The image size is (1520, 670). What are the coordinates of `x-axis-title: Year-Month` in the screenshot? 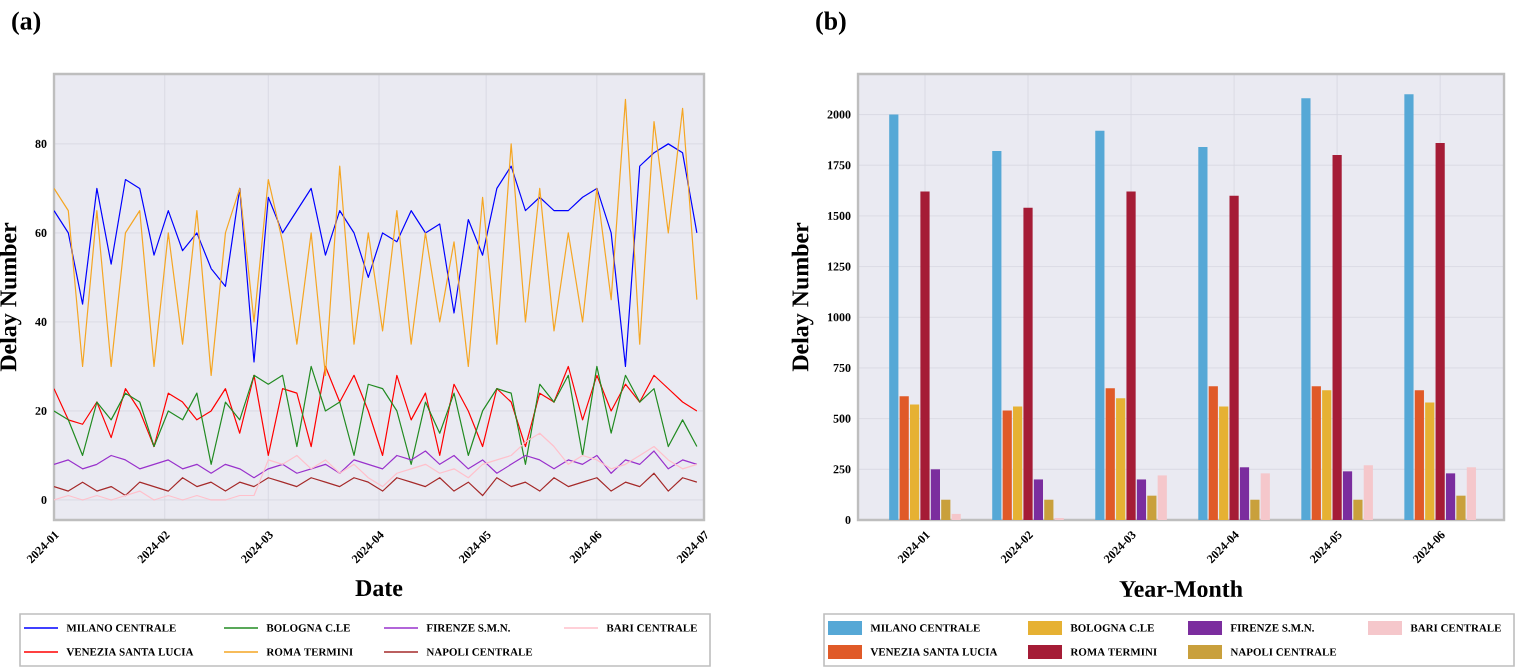 It's located at (1181, 589).